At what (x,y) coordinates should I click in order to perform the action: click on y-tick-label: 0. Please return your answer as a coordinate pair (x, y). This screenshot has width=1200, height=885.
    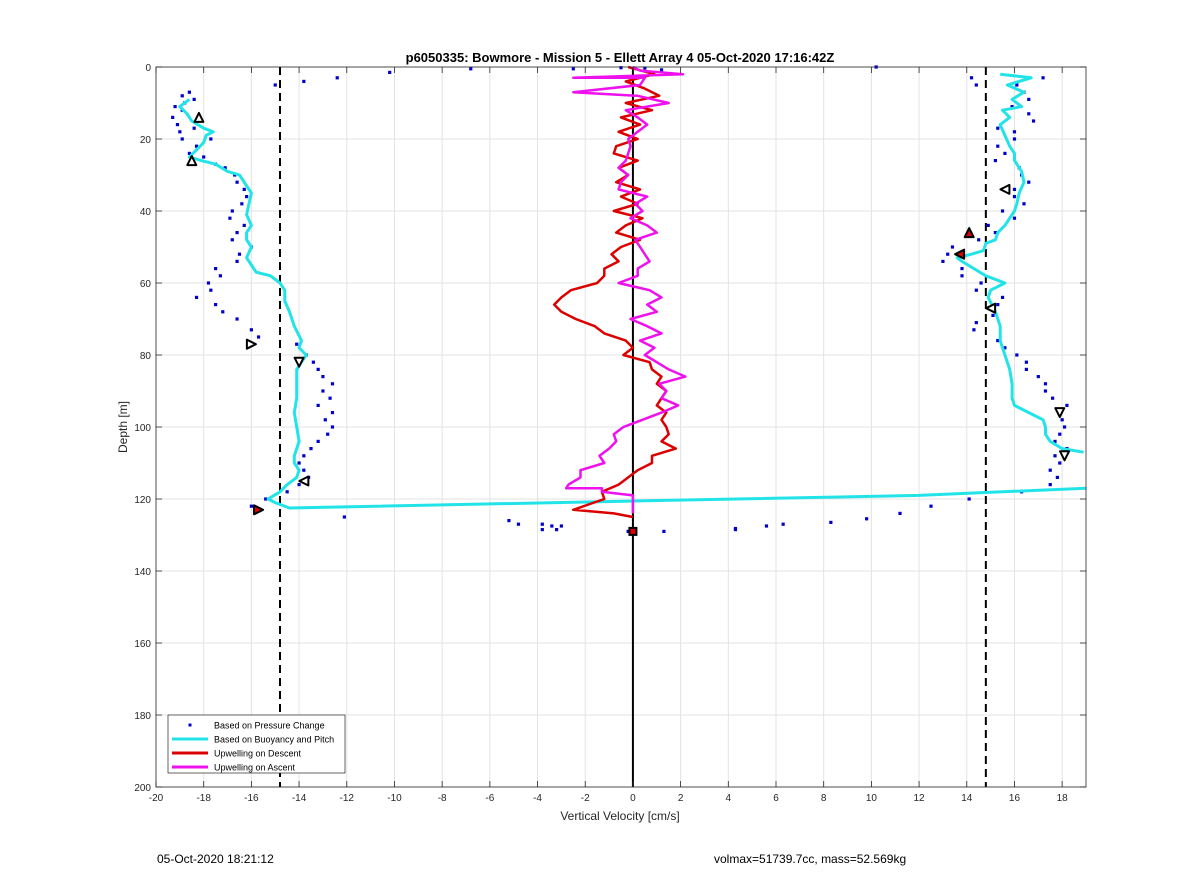
    Looking at the image, I should click on (148, 68).